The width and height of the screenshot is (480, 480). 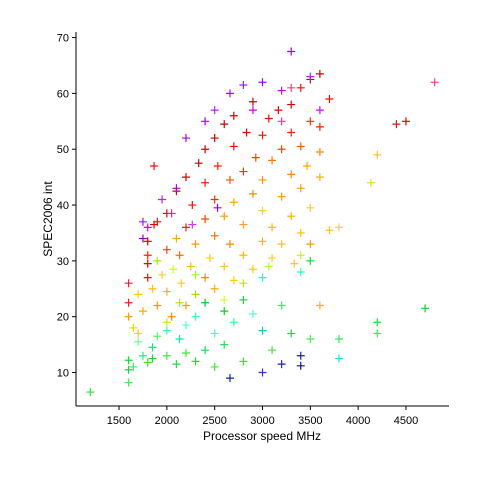 What do you see at coordinates (63, 150) in the screenshot?
I see `y-tick-label: 50` at bounding box center [63, 150].